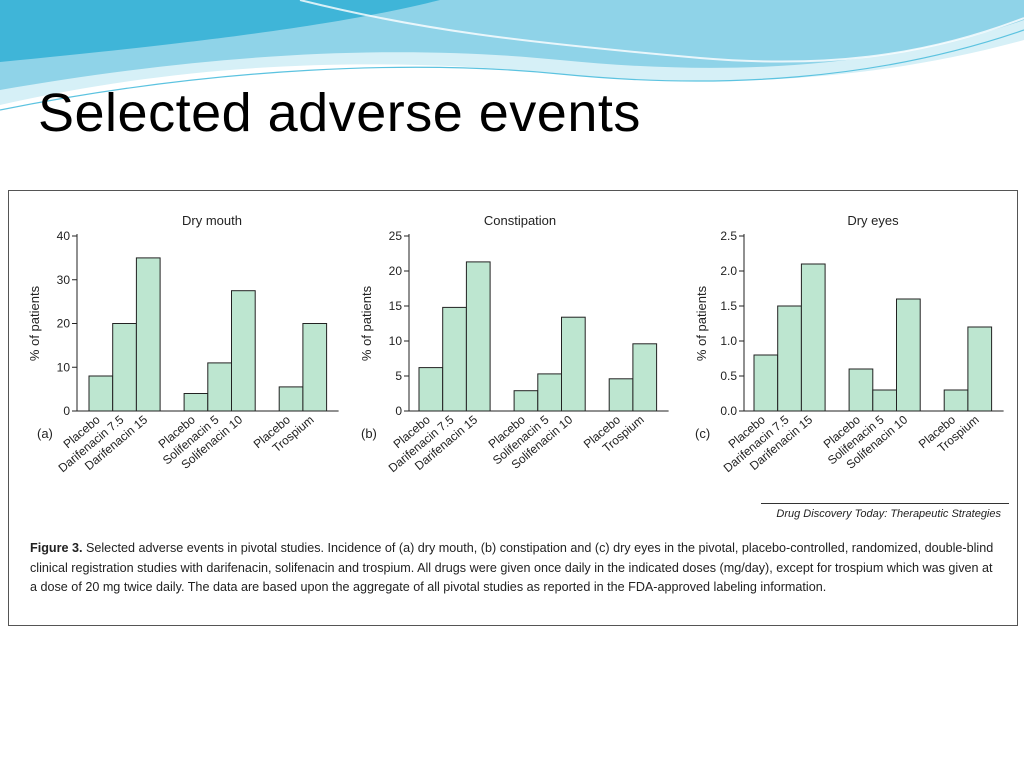 The image size is (1024, 768). What do you see at coordinates (212, 220) in the screenshot?
I see `chart-title: Dry mouth` at bounding box center [212, 220].